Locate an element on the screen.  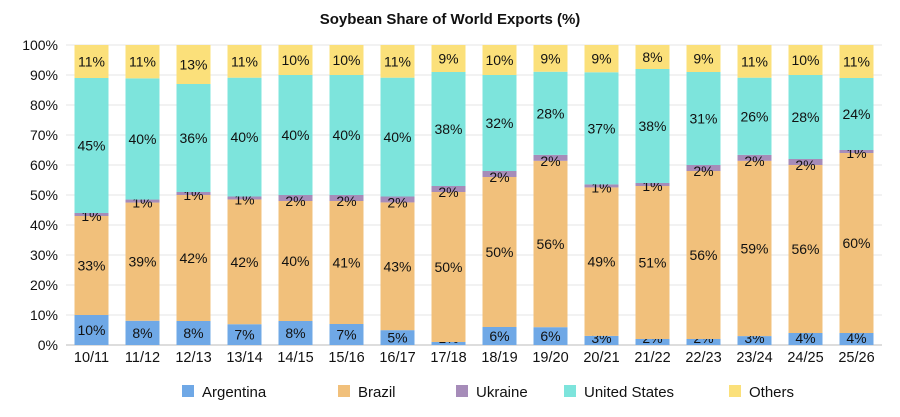
bar-group-25-26: 4%60%1%24%11% is located at coordinates (856, 195).